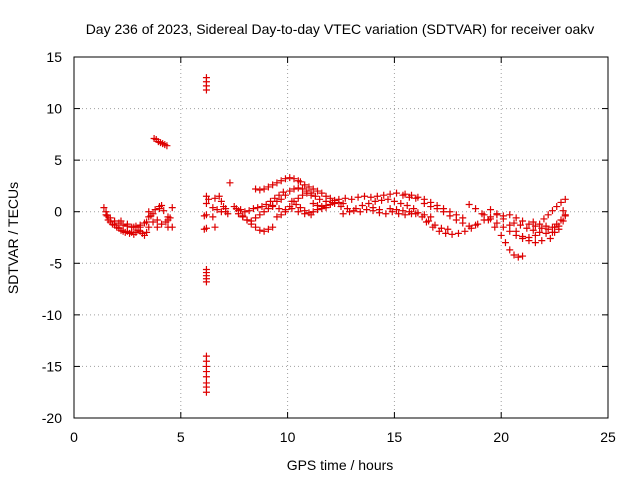 Image resolution: width=640 pixels, height=480 pixels. I want to click on y-tick-label: 5, so click(58, 160).